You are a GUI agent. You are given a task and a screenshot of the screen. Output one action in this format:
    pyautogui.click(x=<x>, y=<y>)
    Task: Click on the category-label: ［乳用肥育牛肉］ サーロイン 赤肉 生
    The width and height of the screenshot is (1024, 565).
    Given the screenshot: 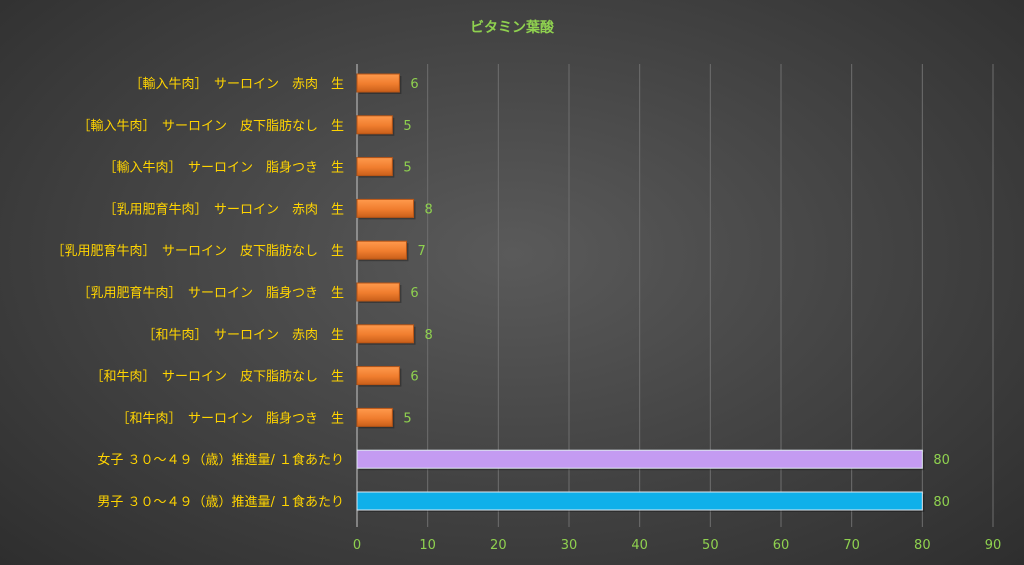 What is the action you would take?
    pyautogui.click(x=223, y=209)
    